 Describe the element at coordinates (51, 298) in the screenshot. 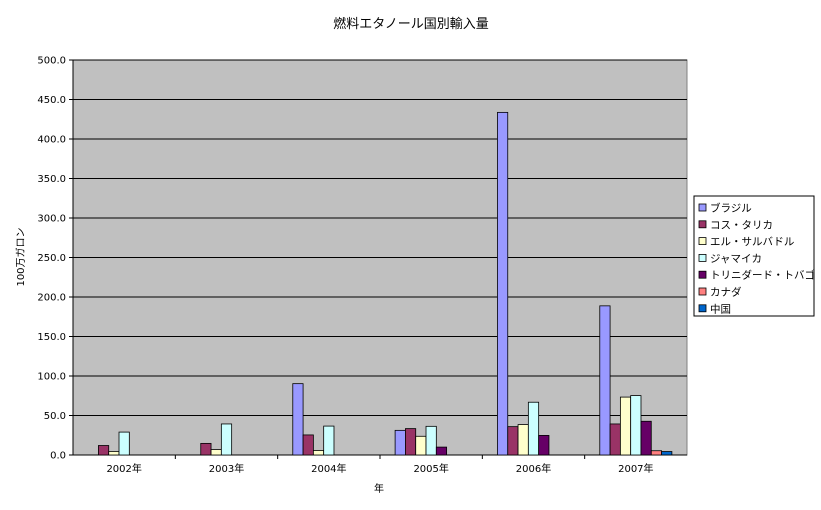

I see `y-tick-label: 200.0` at that location.